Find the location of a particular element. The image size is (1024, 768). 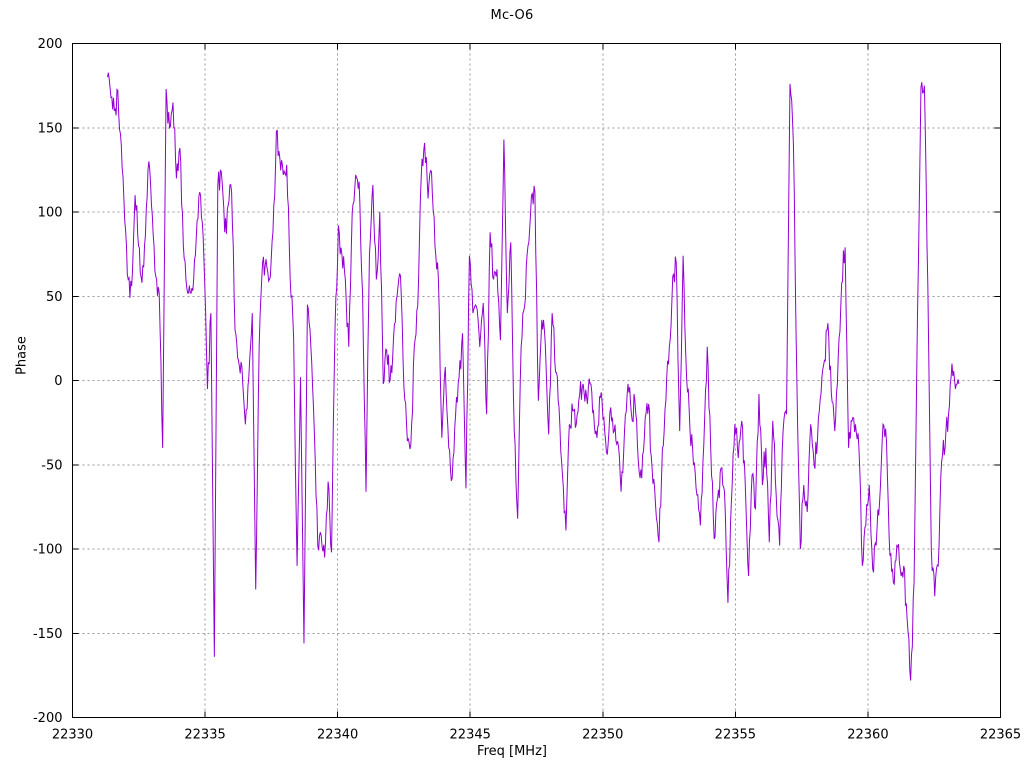

y-tick-label: 0 is located at coordinates (58, 381).